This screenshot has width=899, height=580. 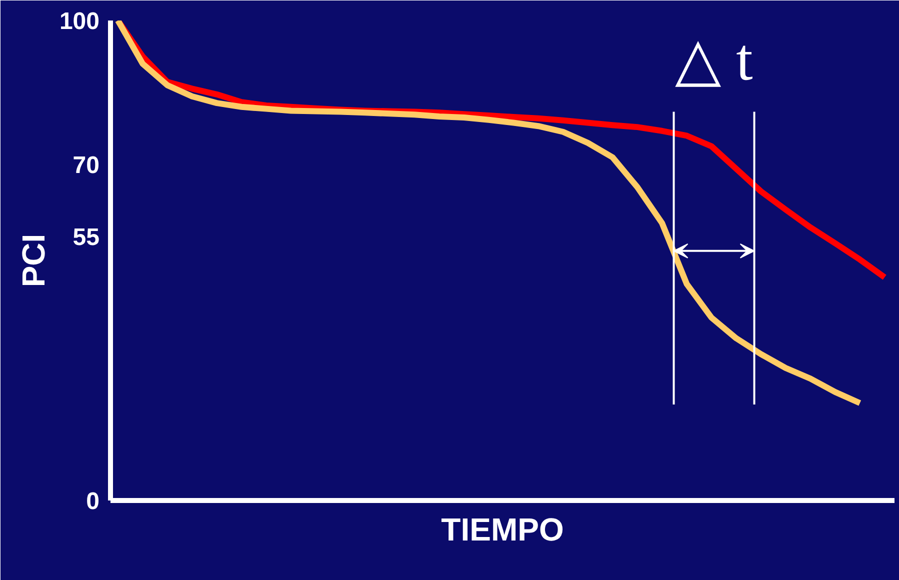 I want to click on y-tick-label: 0, so click(x=93, y=501).